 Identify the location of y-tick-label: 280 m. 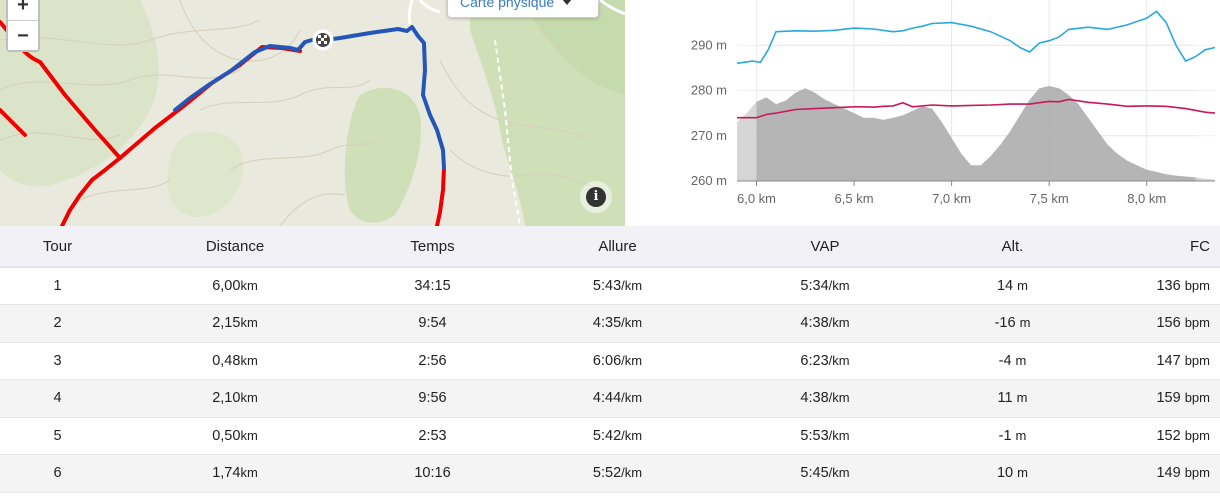
(709, 90).